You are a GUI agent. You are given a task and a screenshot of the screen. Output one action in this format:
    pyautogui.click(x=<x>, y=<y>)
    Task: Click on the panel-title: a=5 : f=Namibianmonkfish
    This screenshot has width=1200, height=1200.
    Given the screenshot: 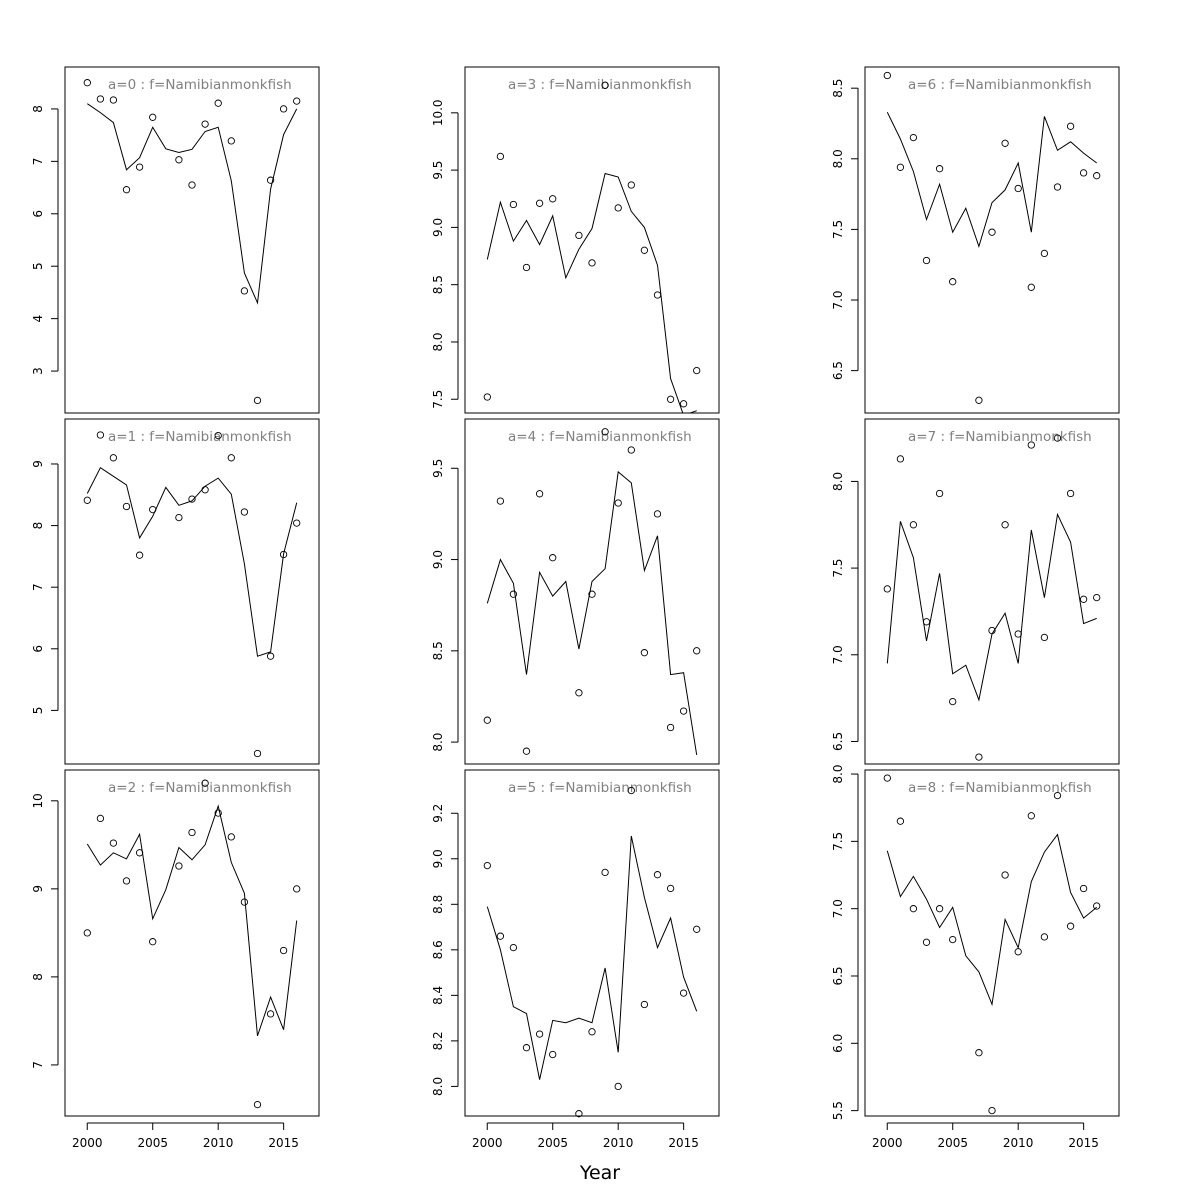 What is the action you would take?
    pyautogui.click(x=600, y=788)
    